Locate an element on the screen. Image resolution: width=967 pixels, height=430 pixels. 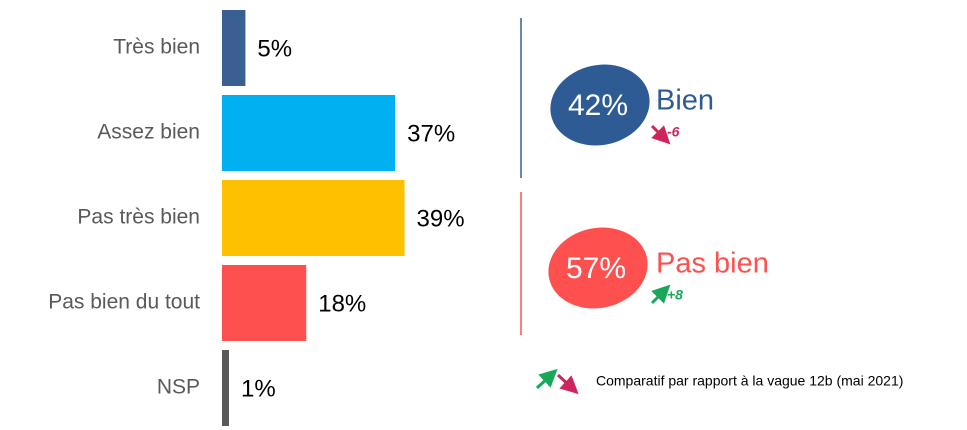
value-label: 37% is located at coordinates (431, 133).